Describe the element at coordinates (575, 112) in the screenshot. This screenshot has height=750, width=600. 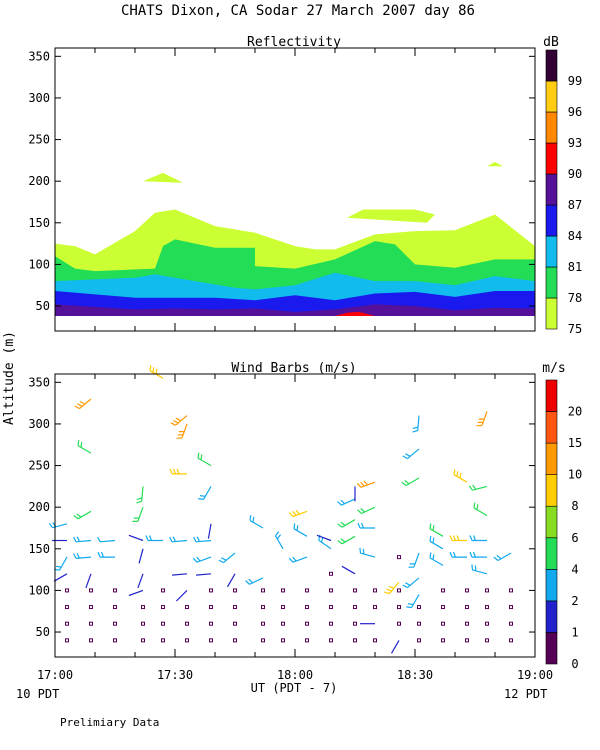
I see `colorbar-label: 96` at that location.